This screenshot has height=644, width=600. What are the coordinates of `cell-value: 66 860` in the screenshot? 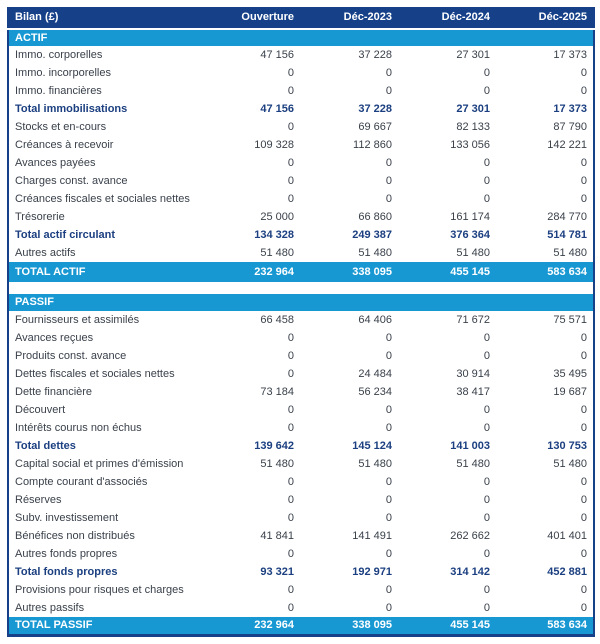 It's located at (349, 217).